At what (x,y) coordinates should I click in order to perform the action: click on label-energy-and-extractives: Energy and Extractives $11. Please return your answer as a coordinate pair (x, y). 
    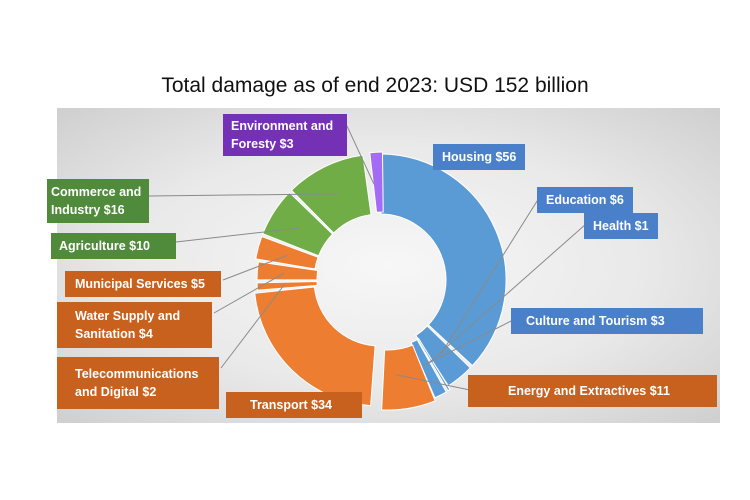
    Looking at the image, I should click on (592, 391).